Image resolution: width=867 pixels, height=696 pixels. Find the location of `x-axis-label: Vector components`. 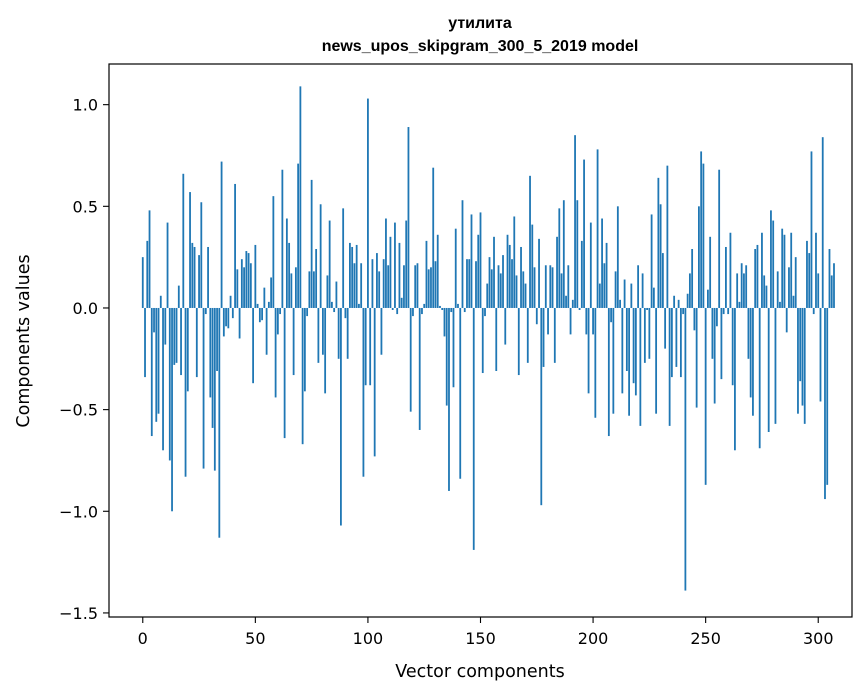

x-axis-label: Vector components is located at coordinates (479, 672).